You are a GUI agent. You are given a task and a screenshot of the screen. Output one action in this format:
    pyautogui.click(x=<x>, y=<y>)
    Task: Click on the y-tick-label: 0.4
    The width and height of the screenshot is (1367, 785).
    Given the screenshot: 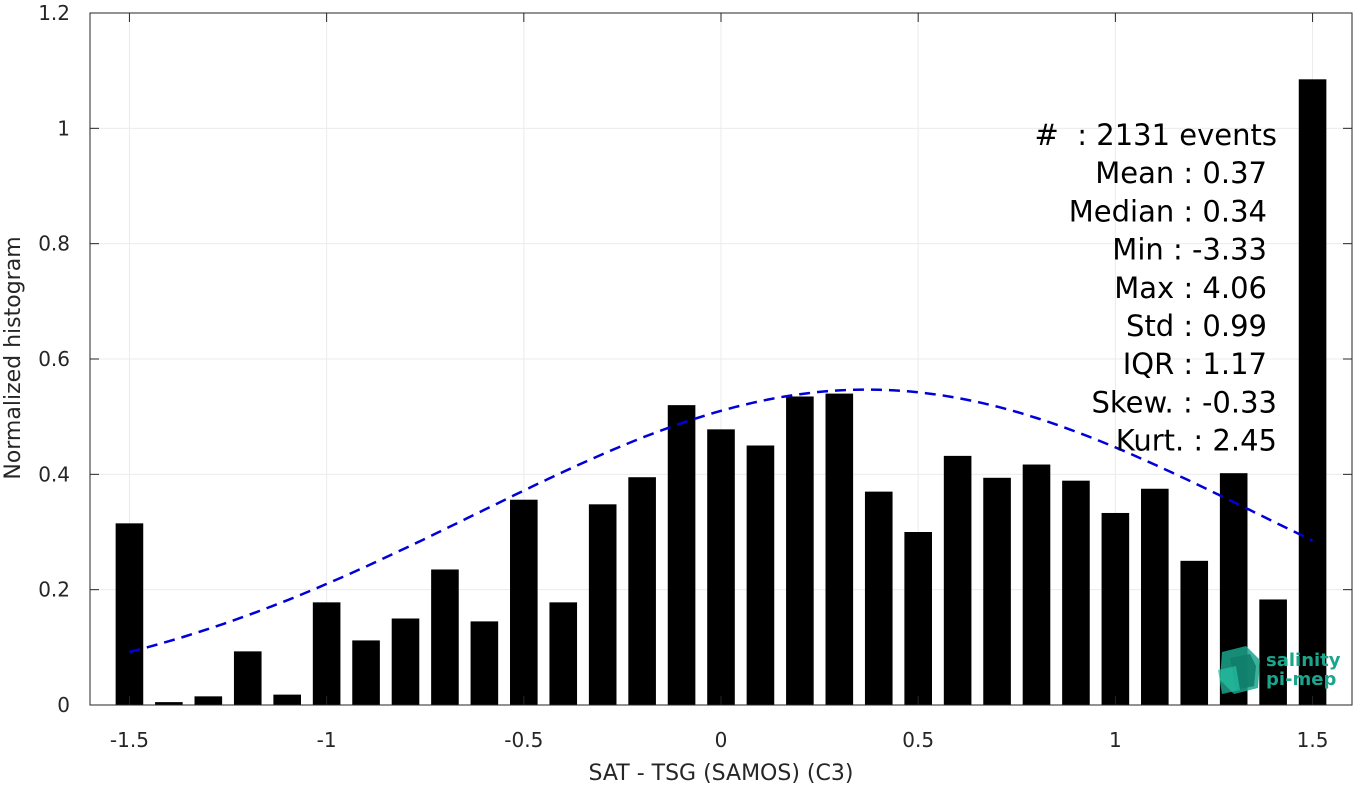 What is the action you would take?
    pyautogui.click(x=54, y=474)
    